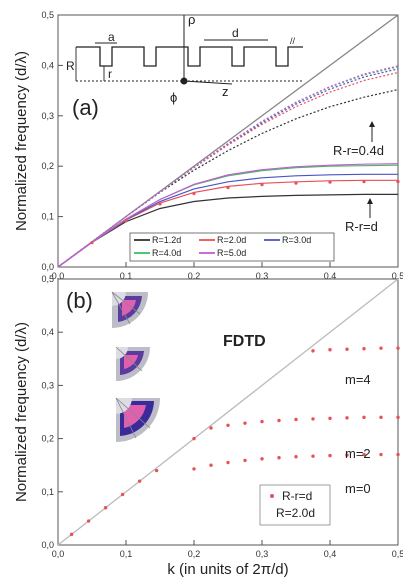 The image size is (403, 581). I want to click on legend-box, so click(232, 247).